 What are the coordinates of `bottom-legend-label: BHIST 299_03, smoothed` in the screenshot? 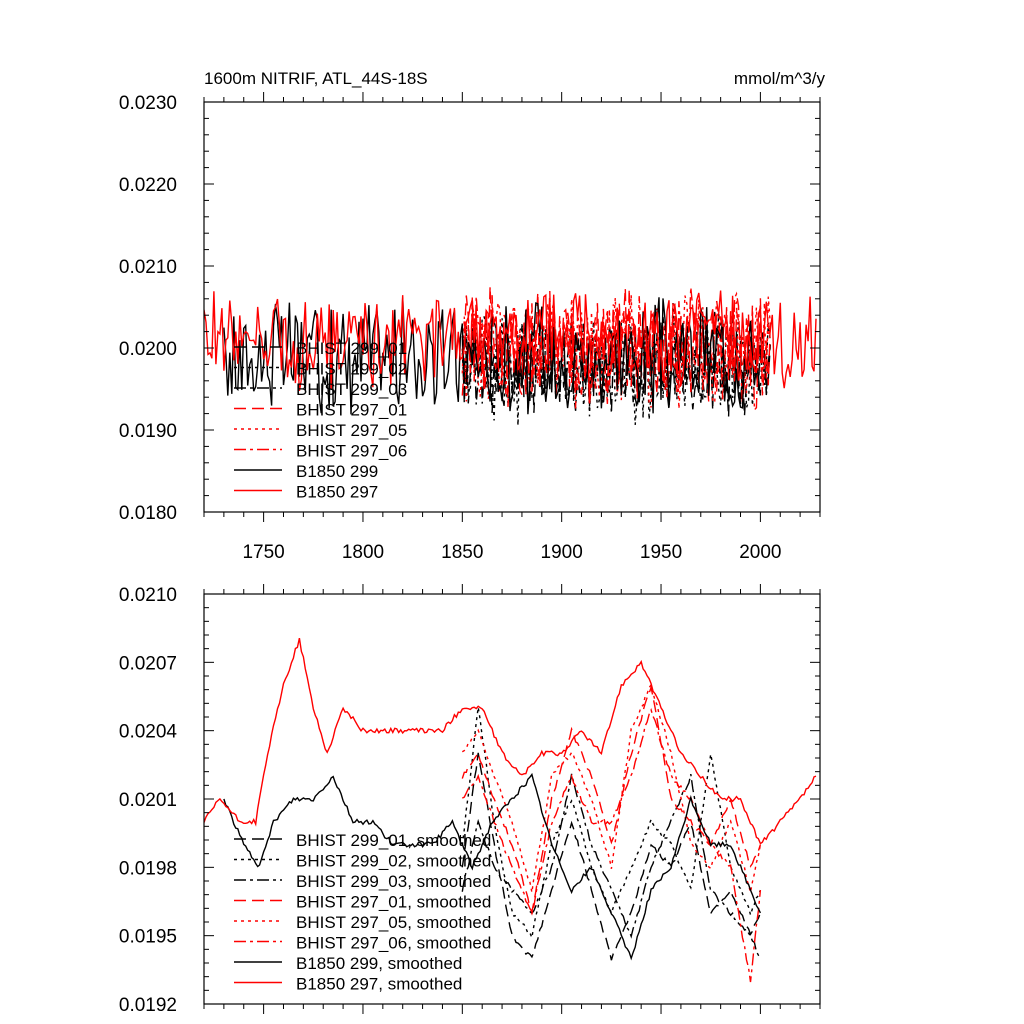 It's located at (393, 881).